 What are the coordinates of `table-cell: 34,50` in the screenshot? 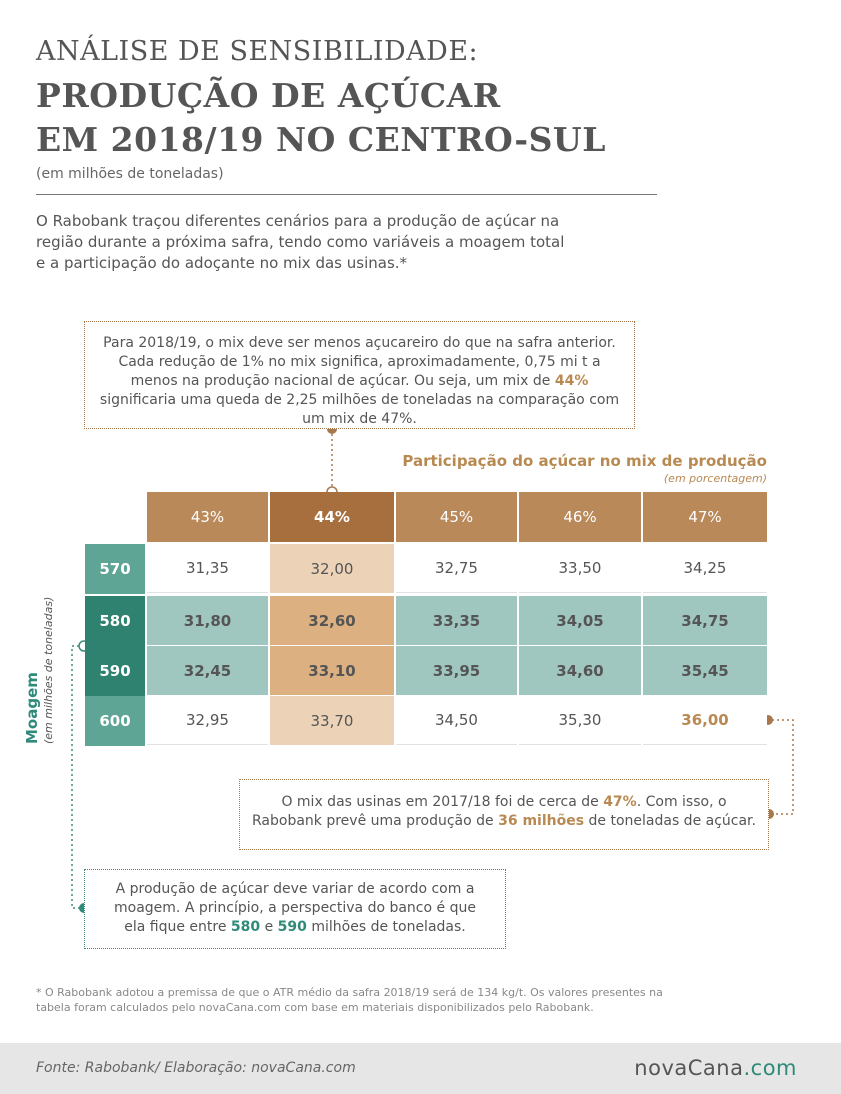 It's located at (456, 720).